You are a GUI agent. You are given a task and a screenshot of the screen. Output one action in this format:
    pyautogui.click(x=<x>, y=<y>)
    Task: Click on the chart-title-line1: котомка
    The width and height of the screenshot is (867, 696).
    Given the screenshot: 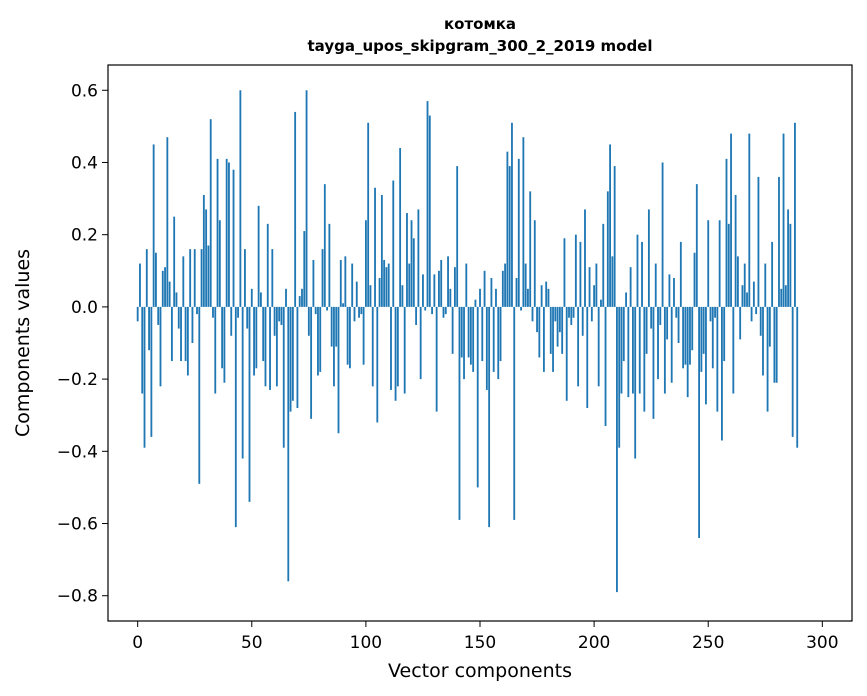 What is the action you would take?
    pyautogui.click(x=480, y=24)
    